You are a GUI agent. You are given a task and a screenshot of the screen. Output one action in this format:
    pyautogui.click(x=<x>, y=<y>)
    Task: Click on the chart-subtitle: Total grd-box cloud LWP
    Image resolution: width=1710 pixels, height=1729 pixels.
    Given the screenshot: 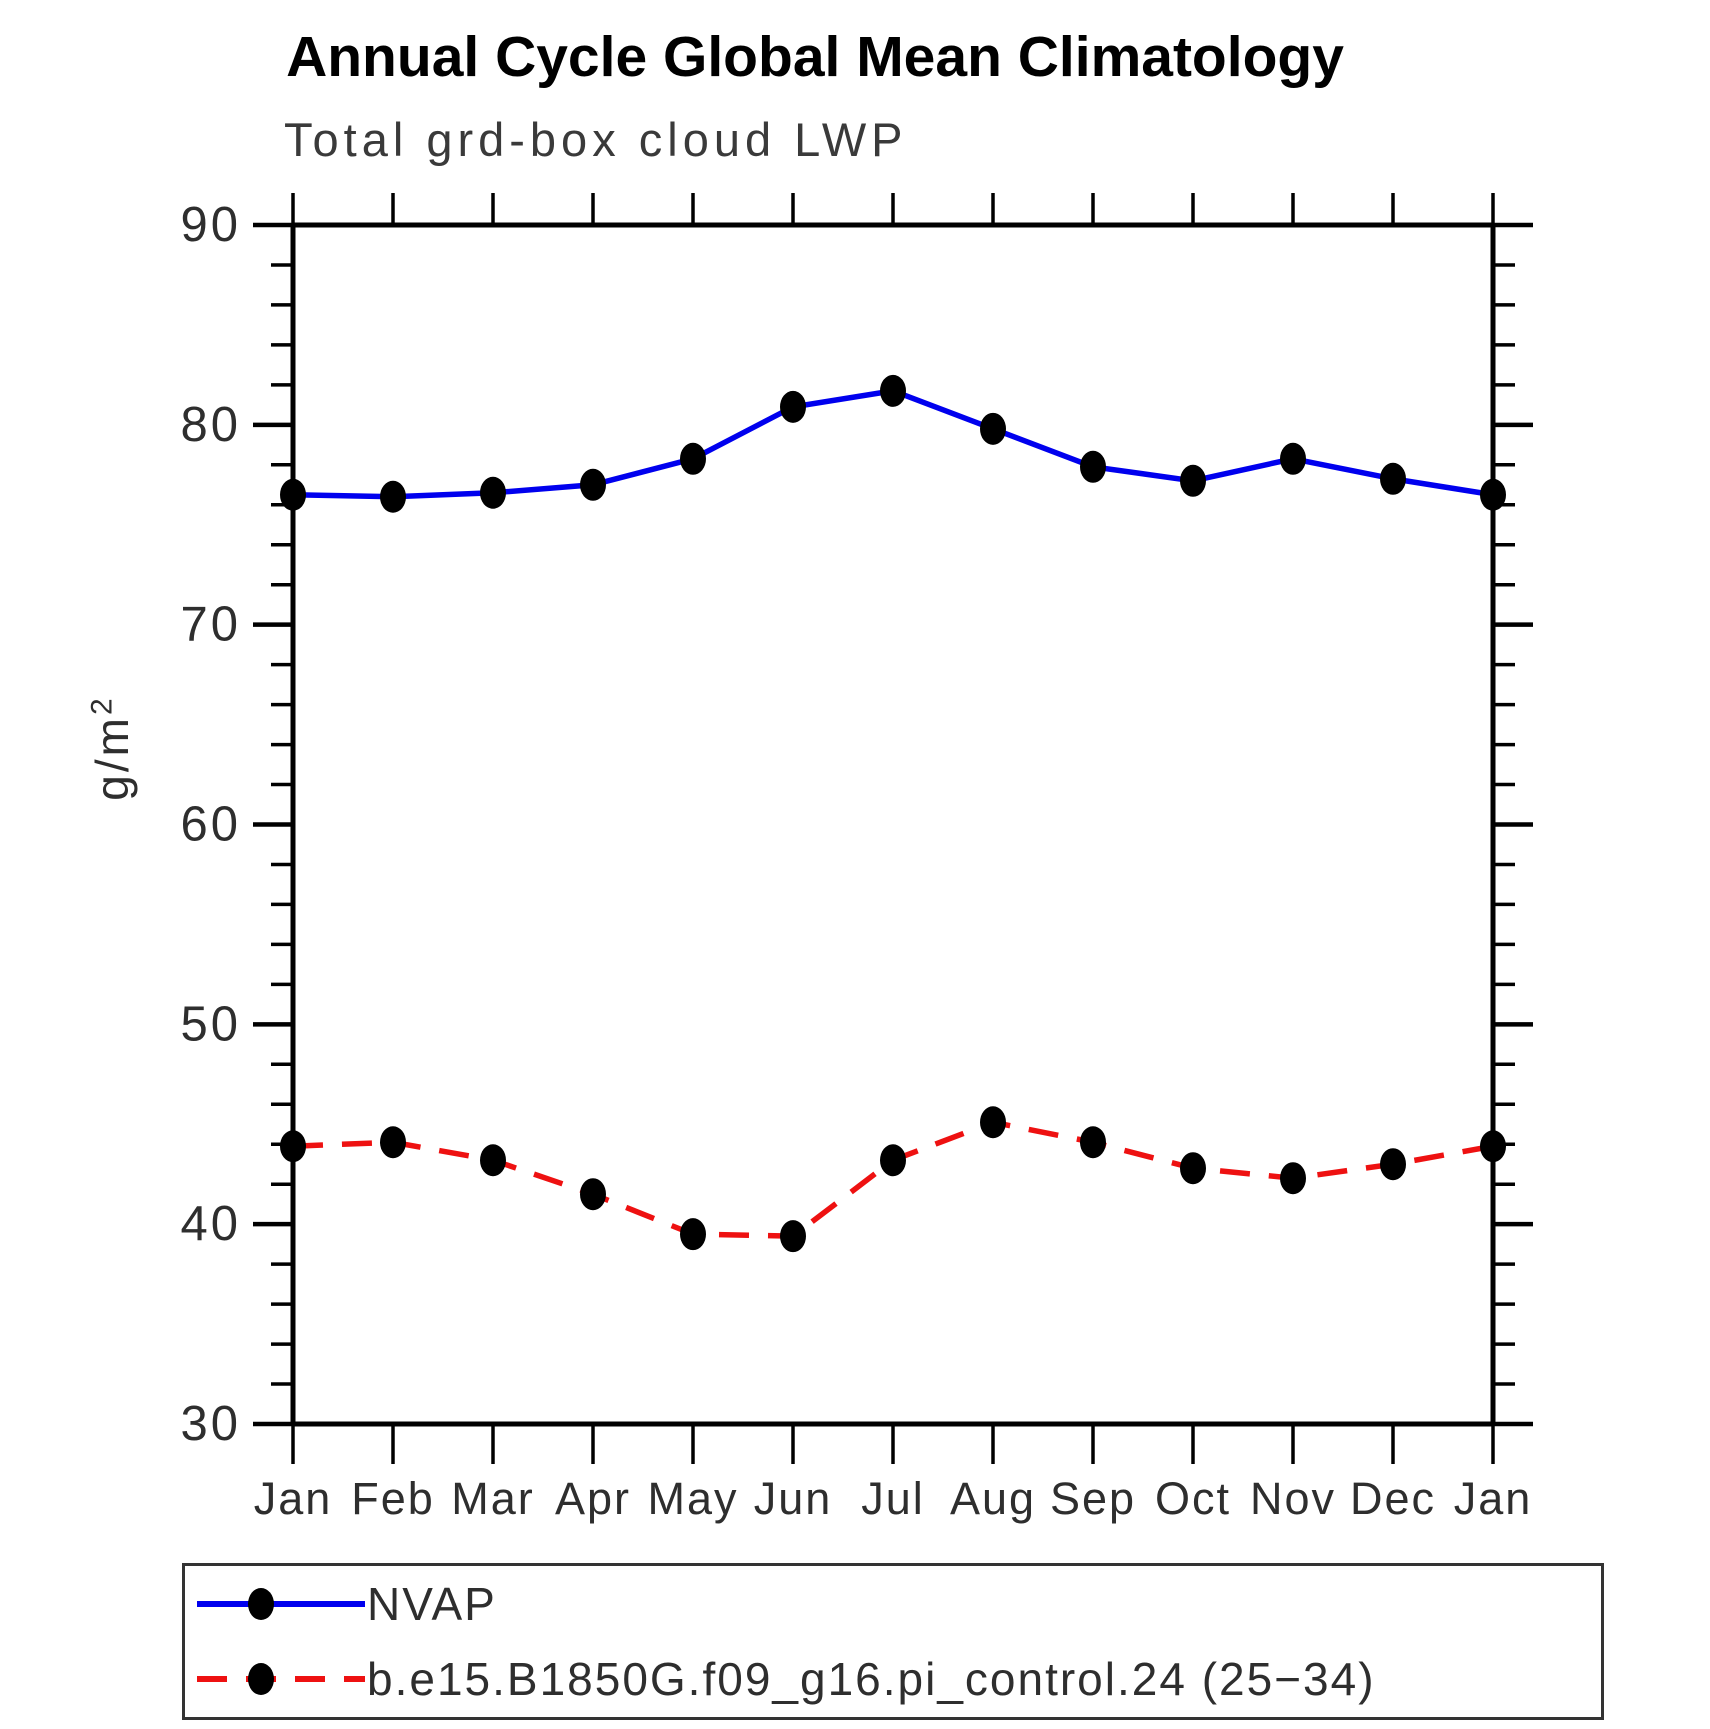 What is the action you would take?
    pyautogui.click(x=596, y=139)
    